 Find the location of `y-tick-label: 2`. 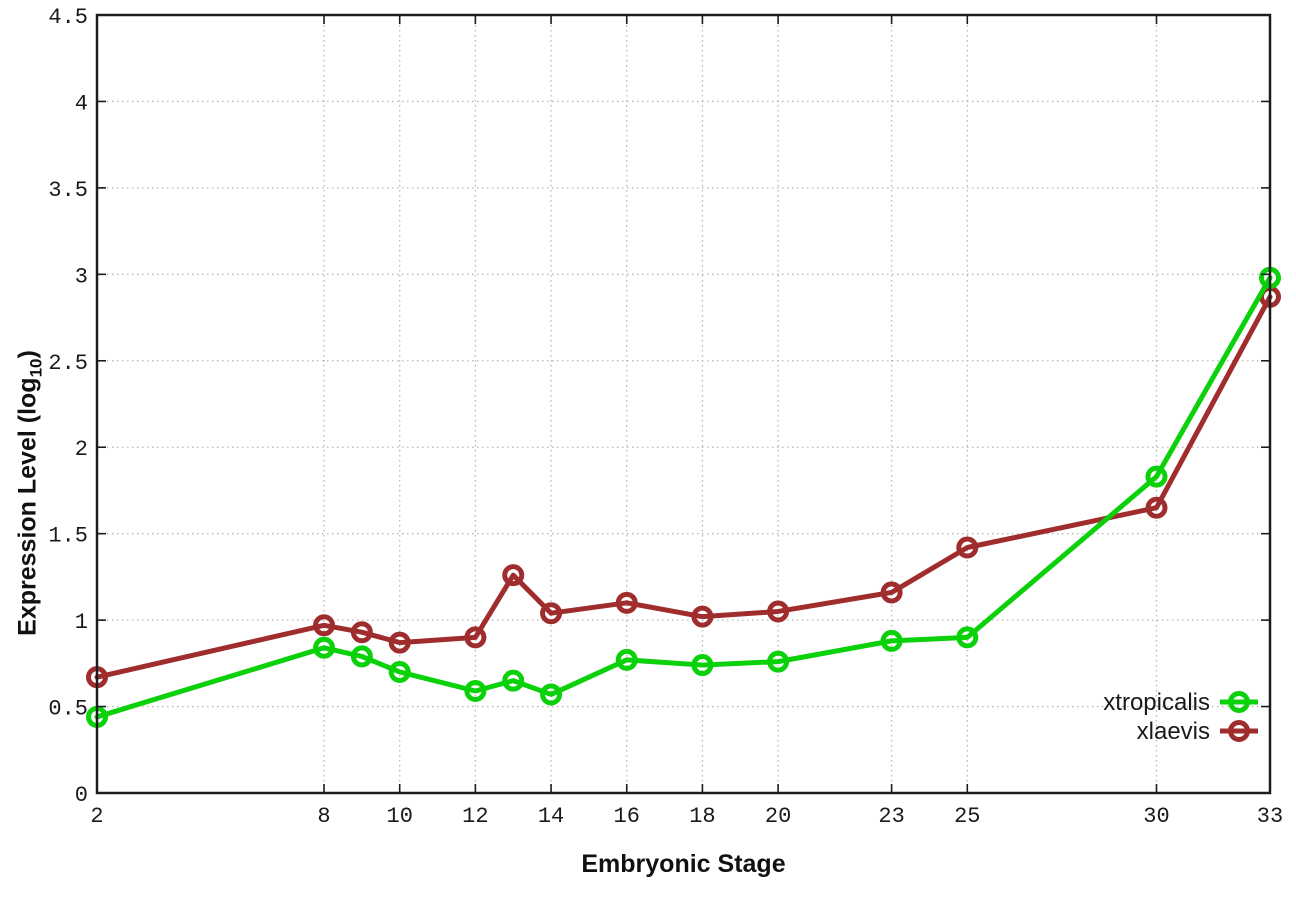

y-tick-label: 2 is located at coordinates (81, 449).